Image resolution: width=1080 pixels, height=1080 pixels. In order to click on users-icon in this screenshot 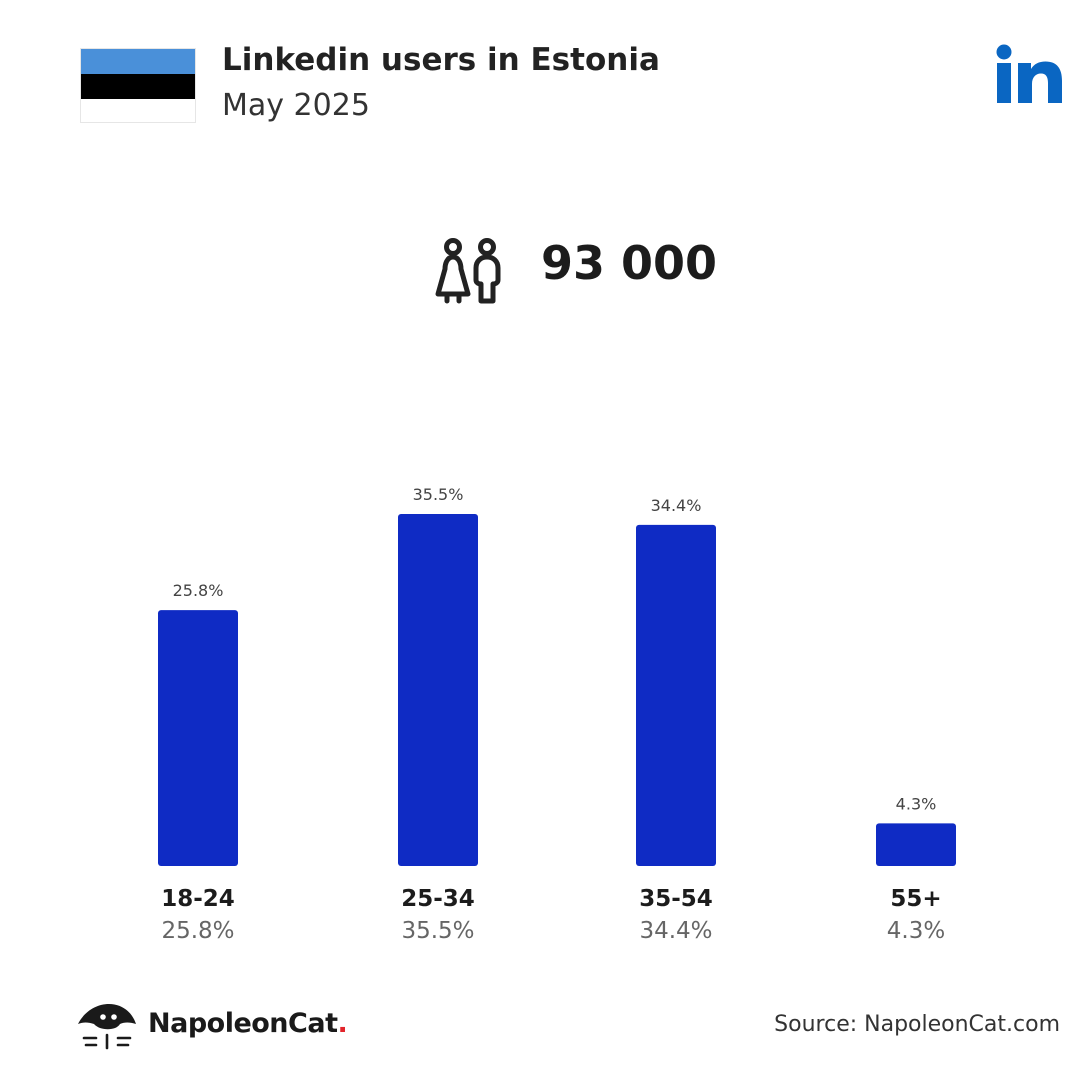, I will do `click(468, 271)`.